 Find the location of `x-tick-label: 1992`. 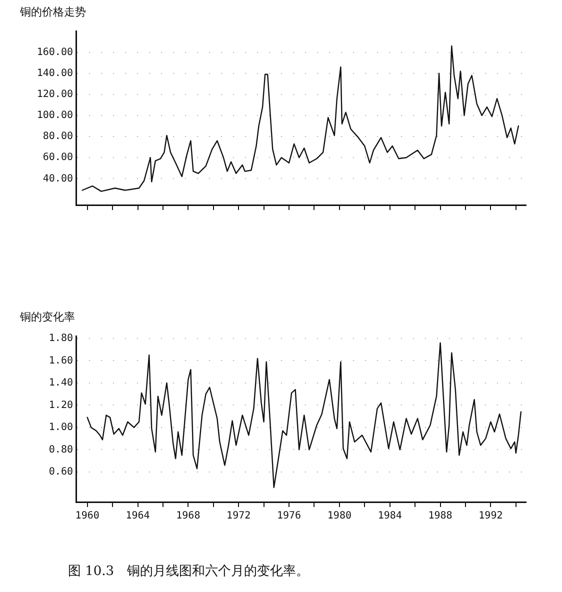

x-tick-label: 1992 is located at coordinates (490, 516).